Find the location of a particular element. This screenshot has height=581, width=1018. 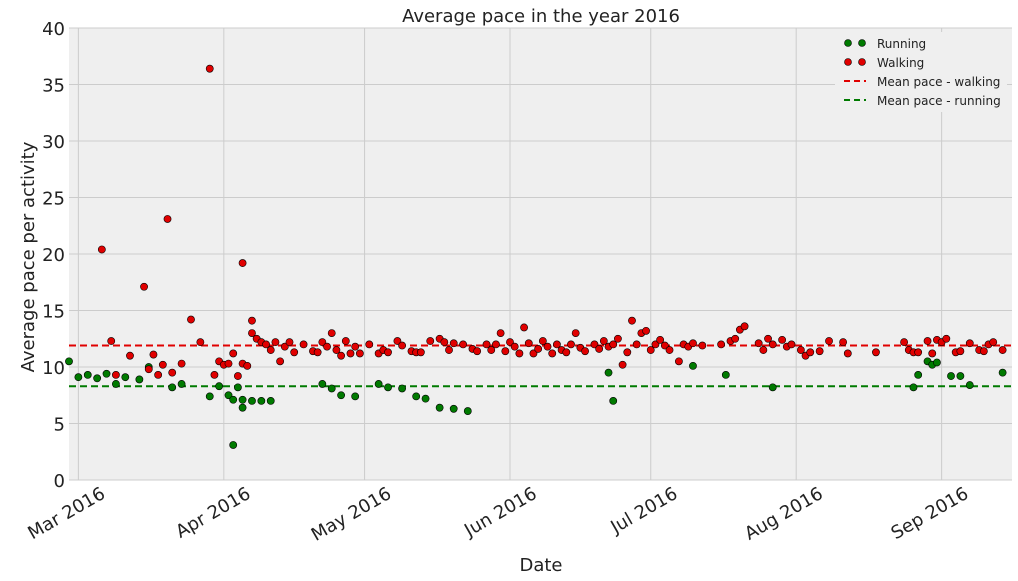

legend-item-mean-running: Mean pace - running is located at coordinates (922, 101).